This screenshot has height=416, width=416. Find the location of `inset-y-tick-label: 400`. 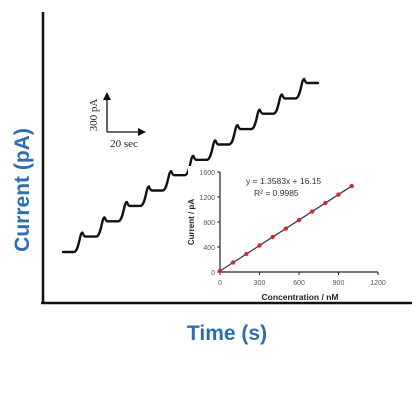

inset-y-tick-label: 400 is located at coordinates (209, 248).